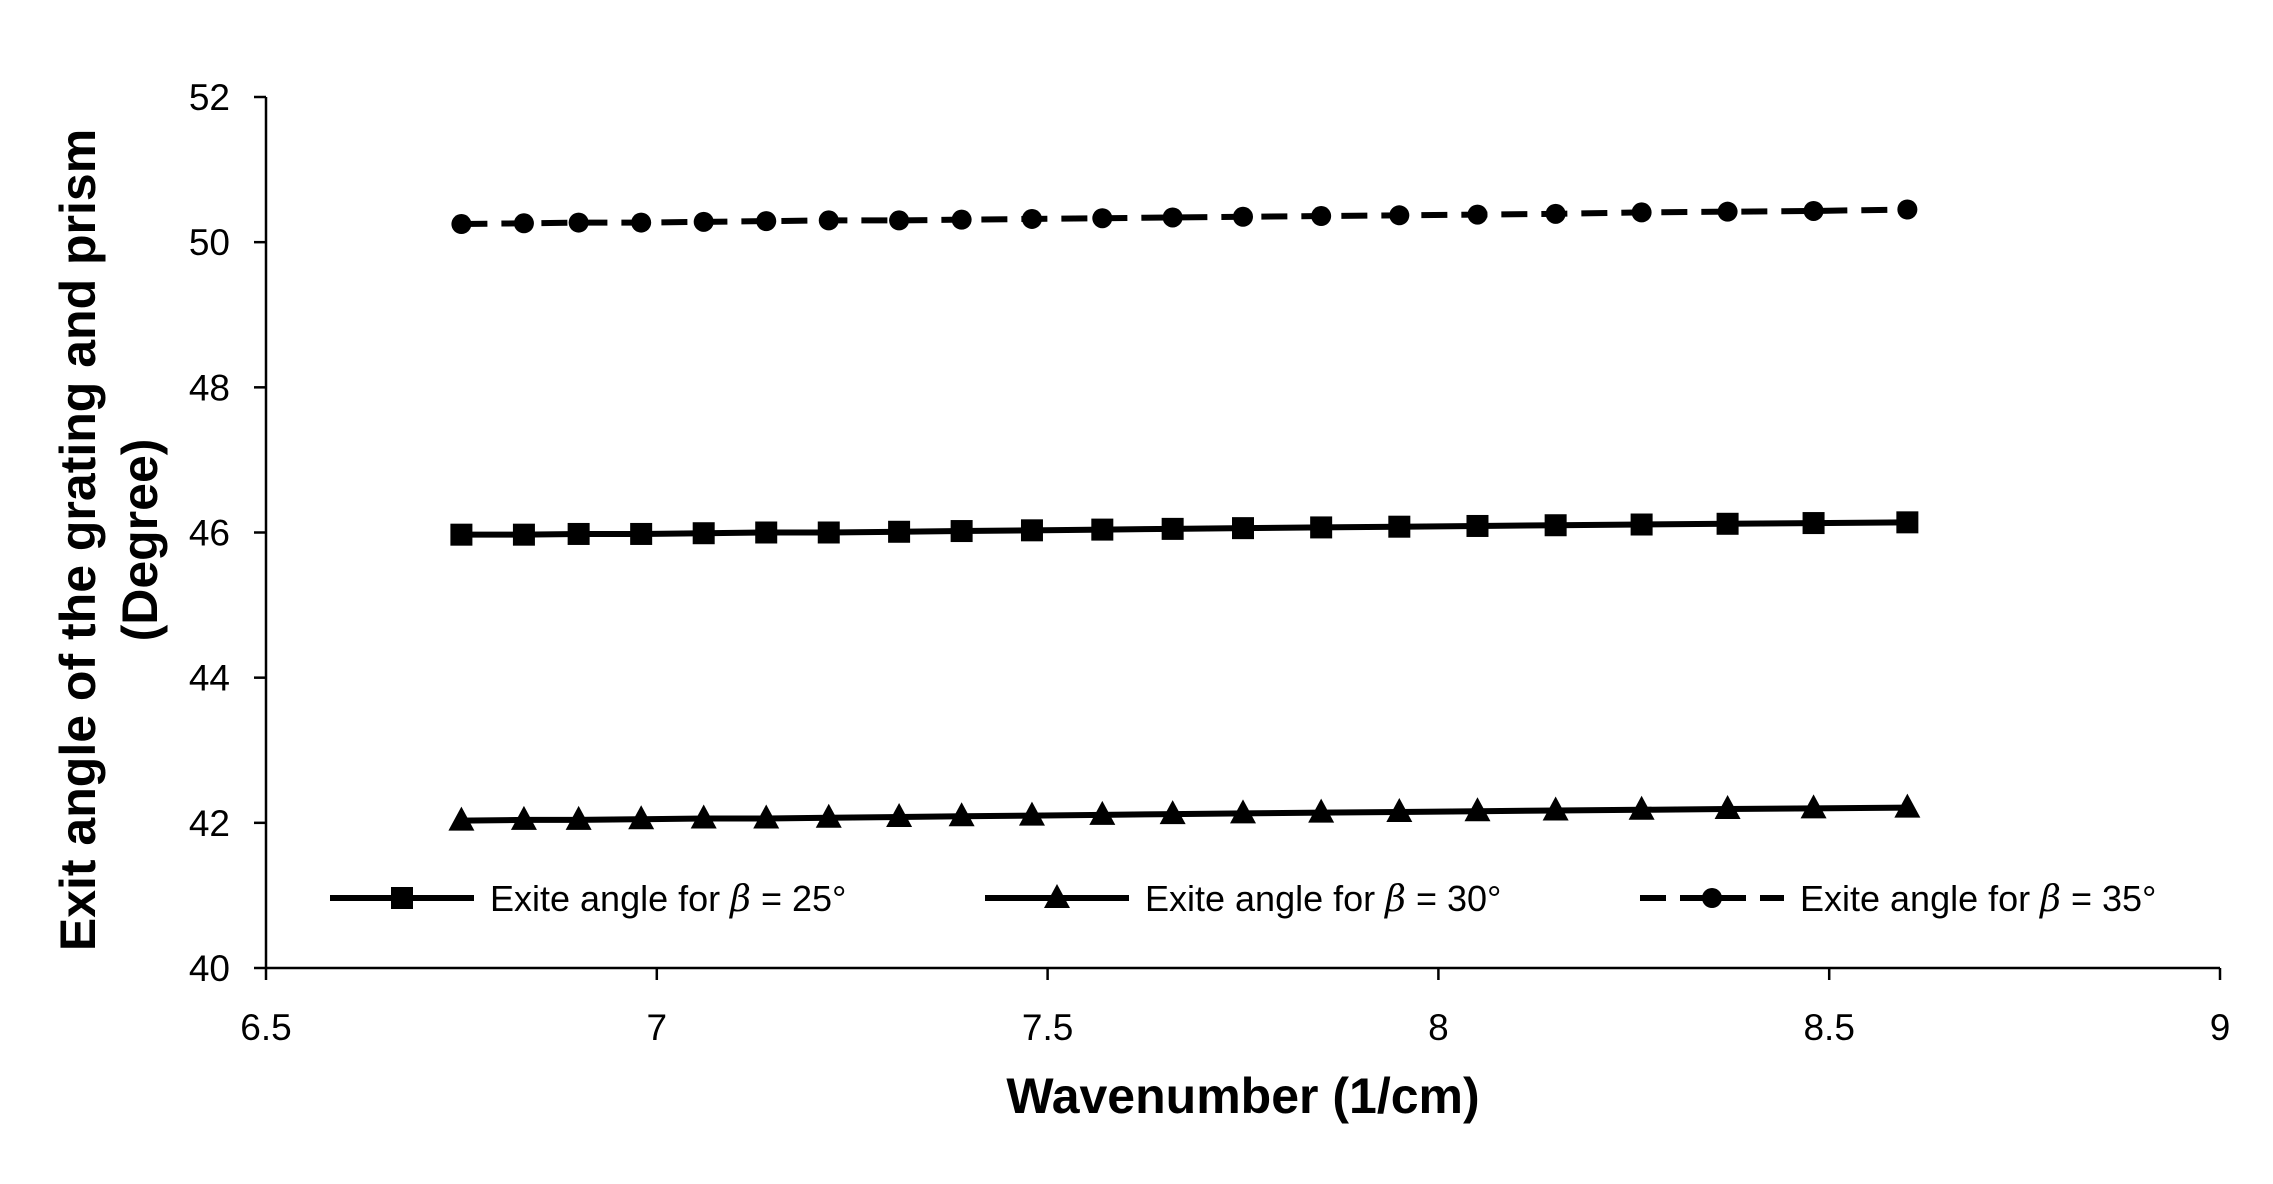  I want to click on y-tick-label: 50, so click(209, 242).